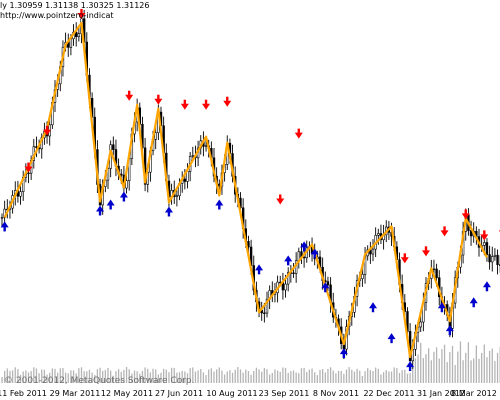  Describe the element at coordinates (441, 393) in the screenshot. I see `x-tick-label: 31 Jan 2012` at that location.